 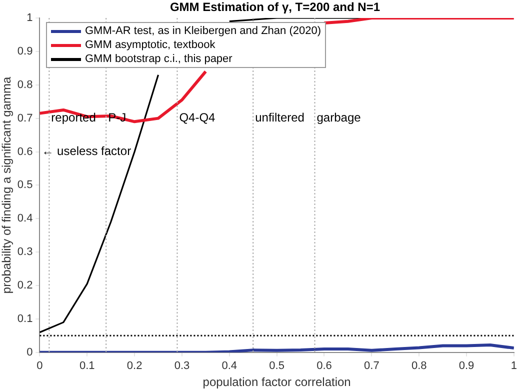 I want to click on chart-title: GMM Estimation of γ, T=200 and N=1, so click(x=275, y=7).